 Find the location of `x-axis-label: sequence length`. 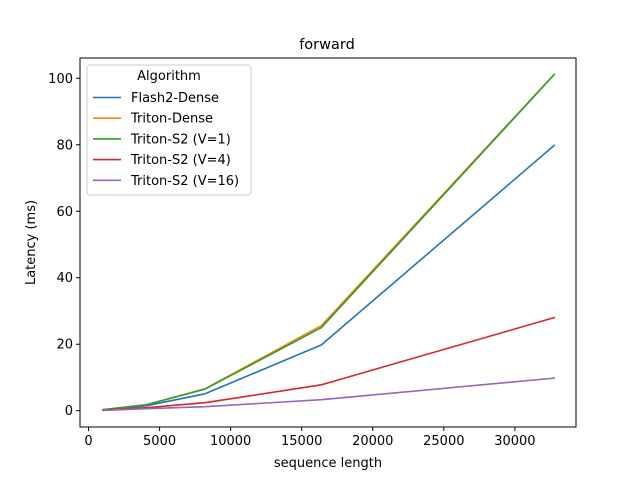

x-axis-label: sequence length is located at coordinates (328, 463).